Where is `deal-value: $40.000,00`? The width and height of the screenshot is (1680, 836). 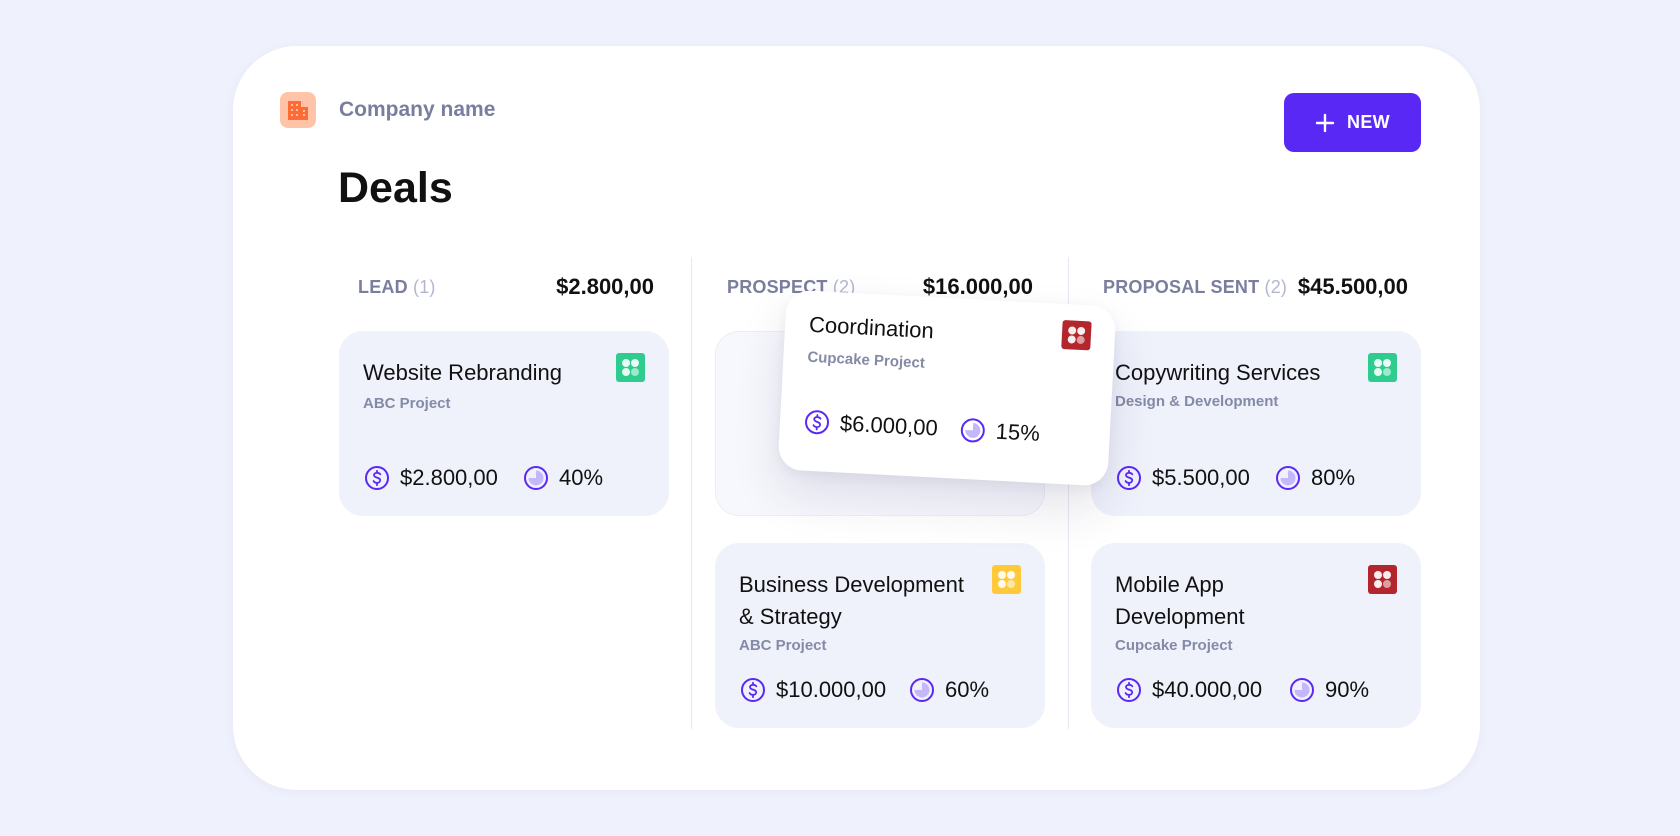 deal-value: $40.000,00 is located at coordinates (1189, 690).